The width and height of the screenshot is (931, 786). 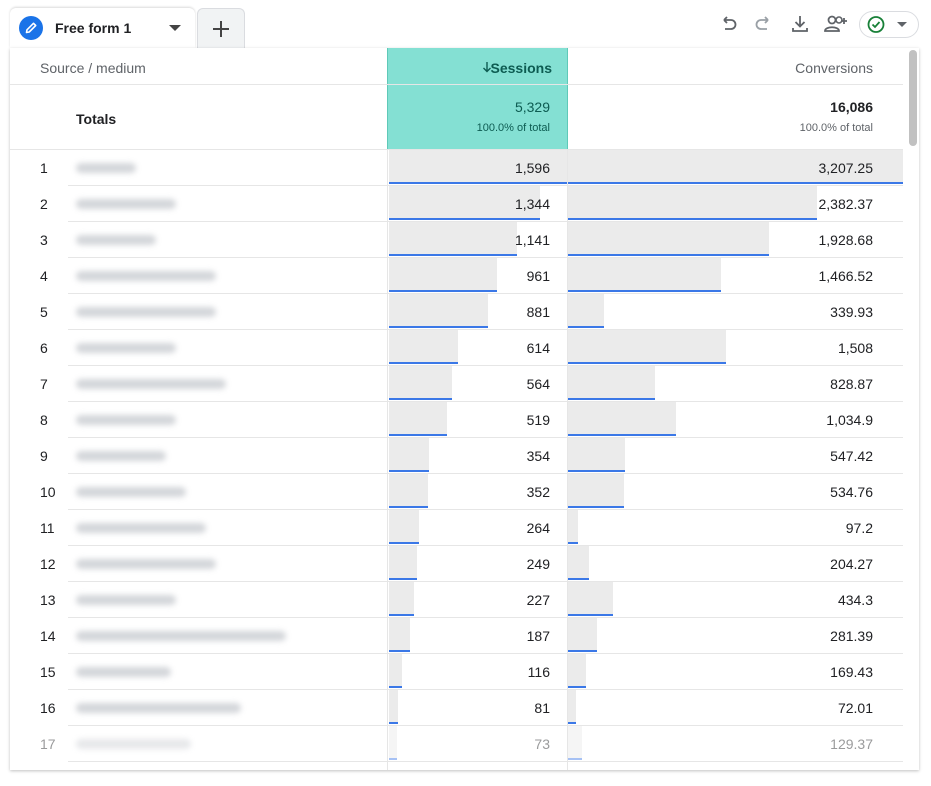 I want to click on status-button, so click(x=889, y=25).